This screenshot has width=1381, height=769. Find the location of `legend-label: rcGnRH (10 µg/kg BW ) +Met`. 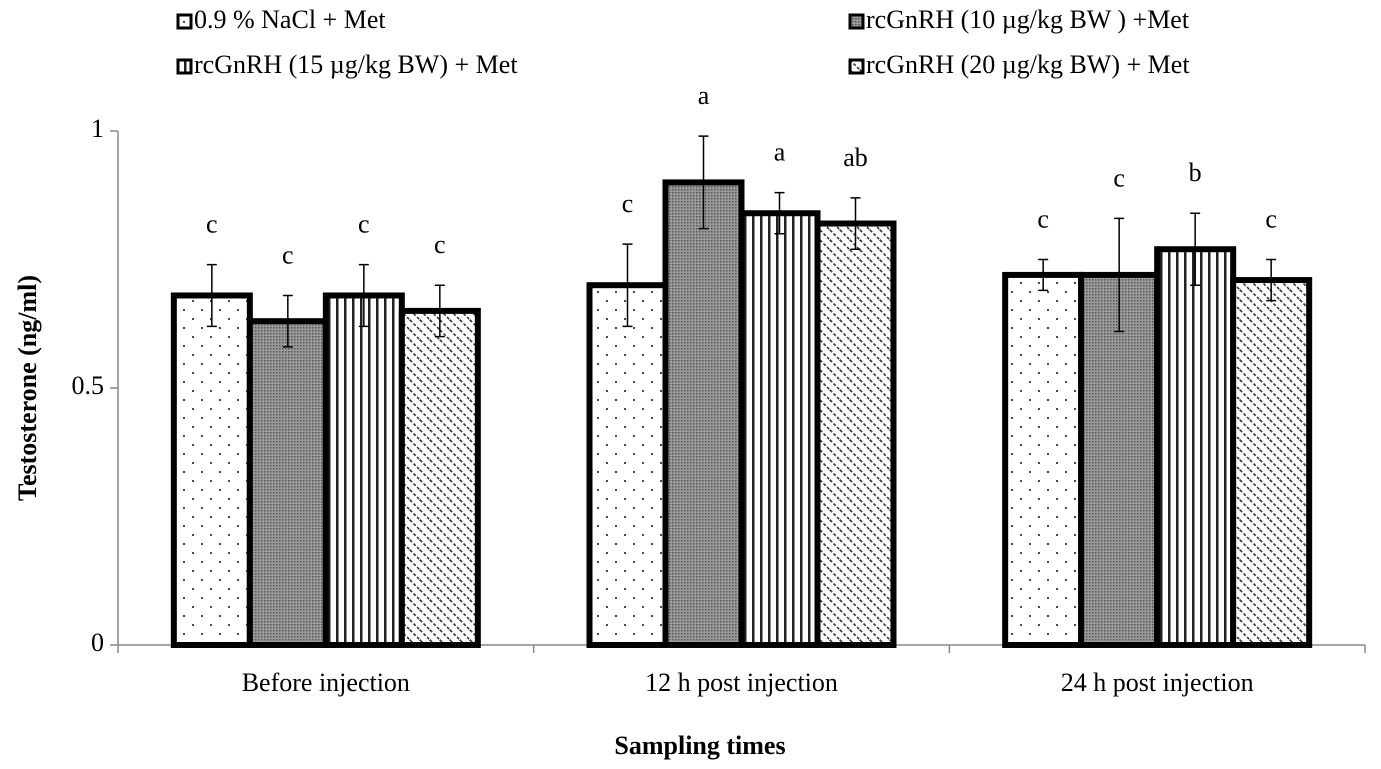

legend-label: rcGnRH (10 µg/kg BW ) +Met is located at coordinates (1028, 19).